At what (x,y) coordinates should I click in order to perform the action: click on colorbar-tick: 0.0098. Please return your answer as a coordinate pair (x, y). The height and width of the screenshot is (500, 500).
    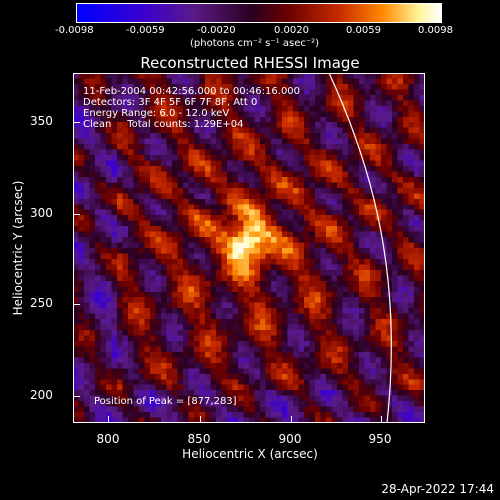
    Looking at the image, I should click on (435, 30).